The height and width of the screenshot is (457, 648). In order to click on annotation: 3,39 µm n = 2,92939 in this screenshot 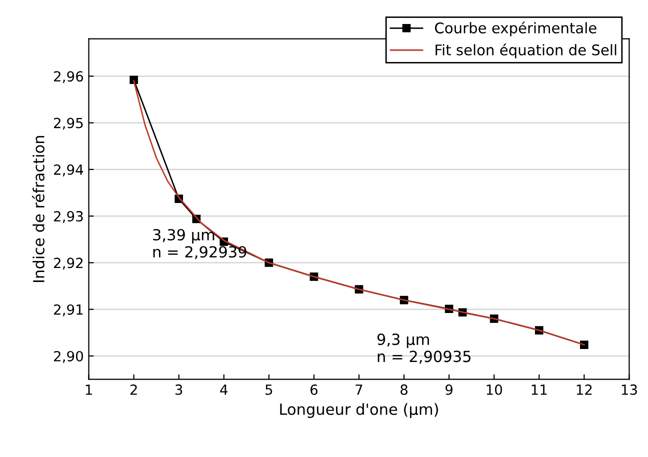, I will do `click(199, 244)`.